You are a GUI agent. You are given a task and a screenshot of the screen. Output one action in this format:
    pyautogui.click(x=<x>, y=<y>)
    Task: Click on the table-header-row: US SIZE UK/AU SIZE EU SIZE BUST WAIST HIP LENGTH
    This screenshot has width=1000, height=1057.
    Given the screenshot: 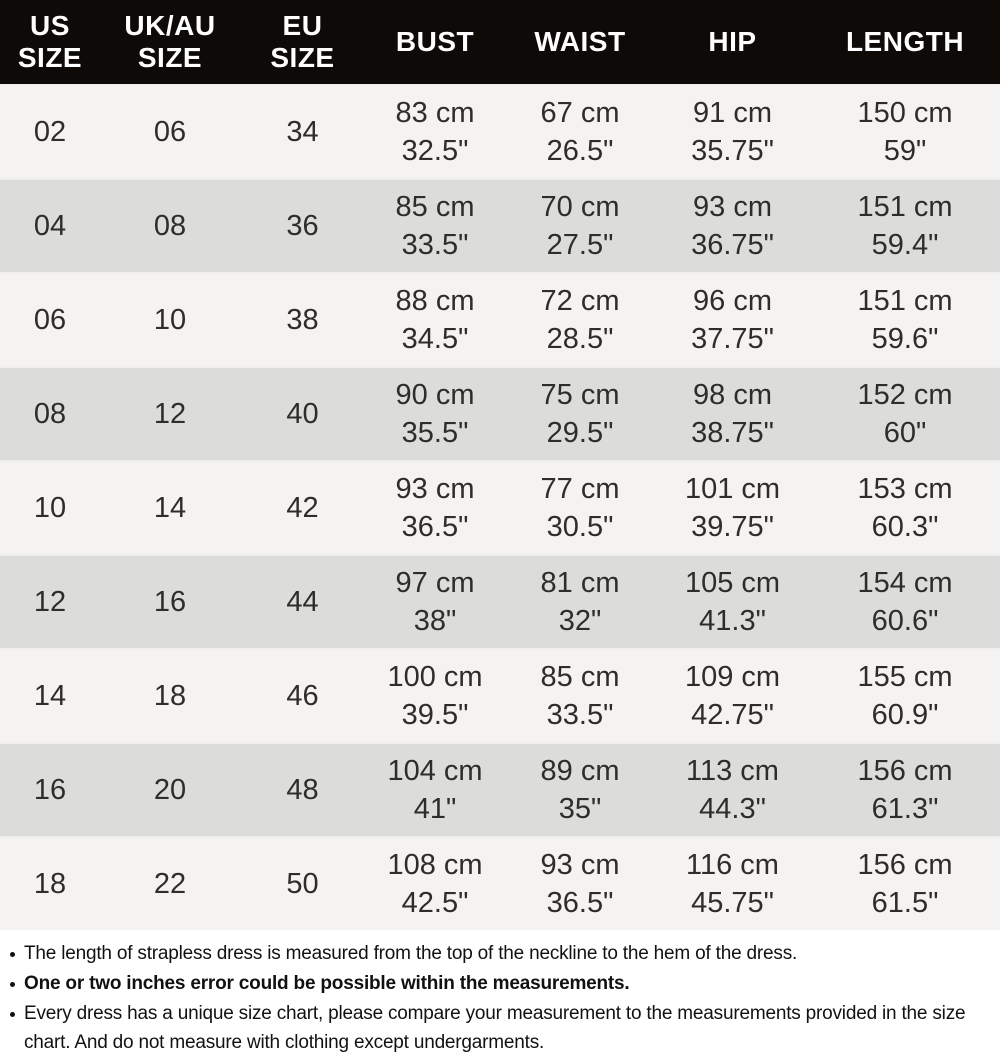 What is the action you would take?
    pyautogui.click(x=500, y=42)
    